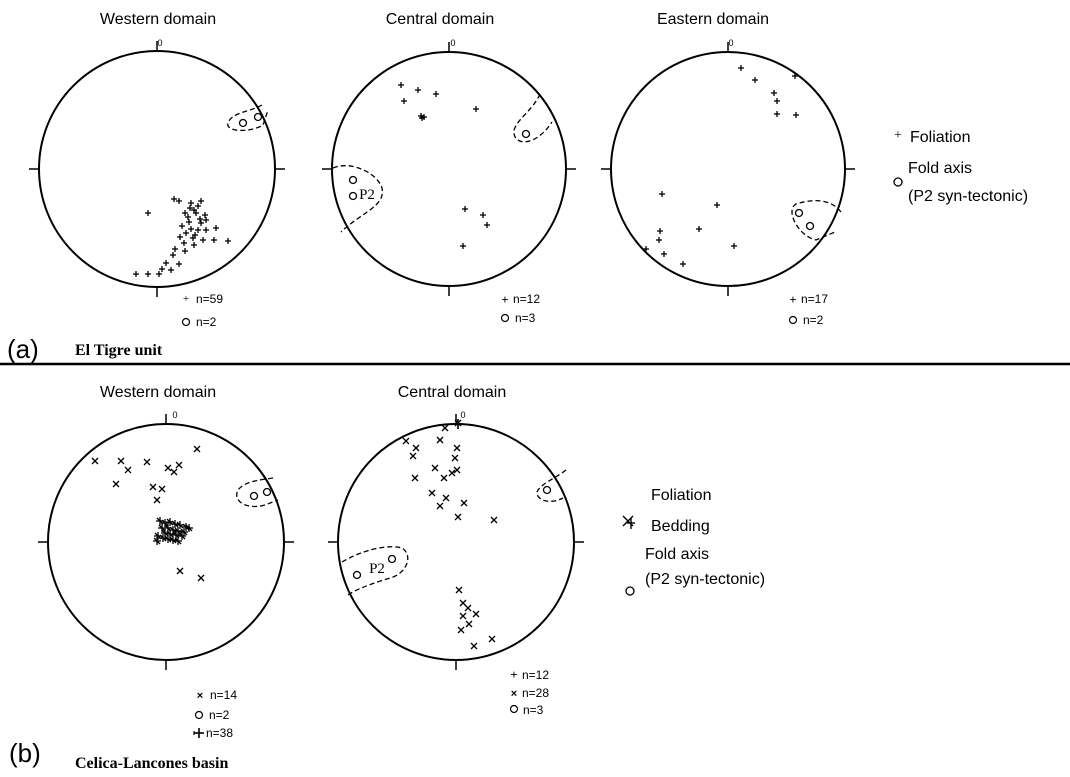 The image size is (1070, 777). I want to click on count-label: n=2, so click(219, 715).